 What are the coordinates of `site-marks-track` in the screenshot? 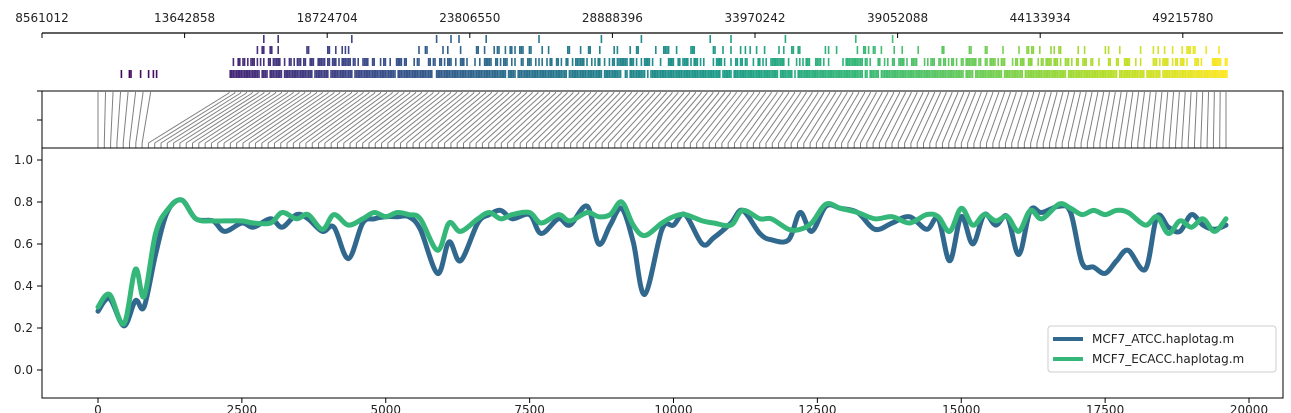 It's located at (674, 56).